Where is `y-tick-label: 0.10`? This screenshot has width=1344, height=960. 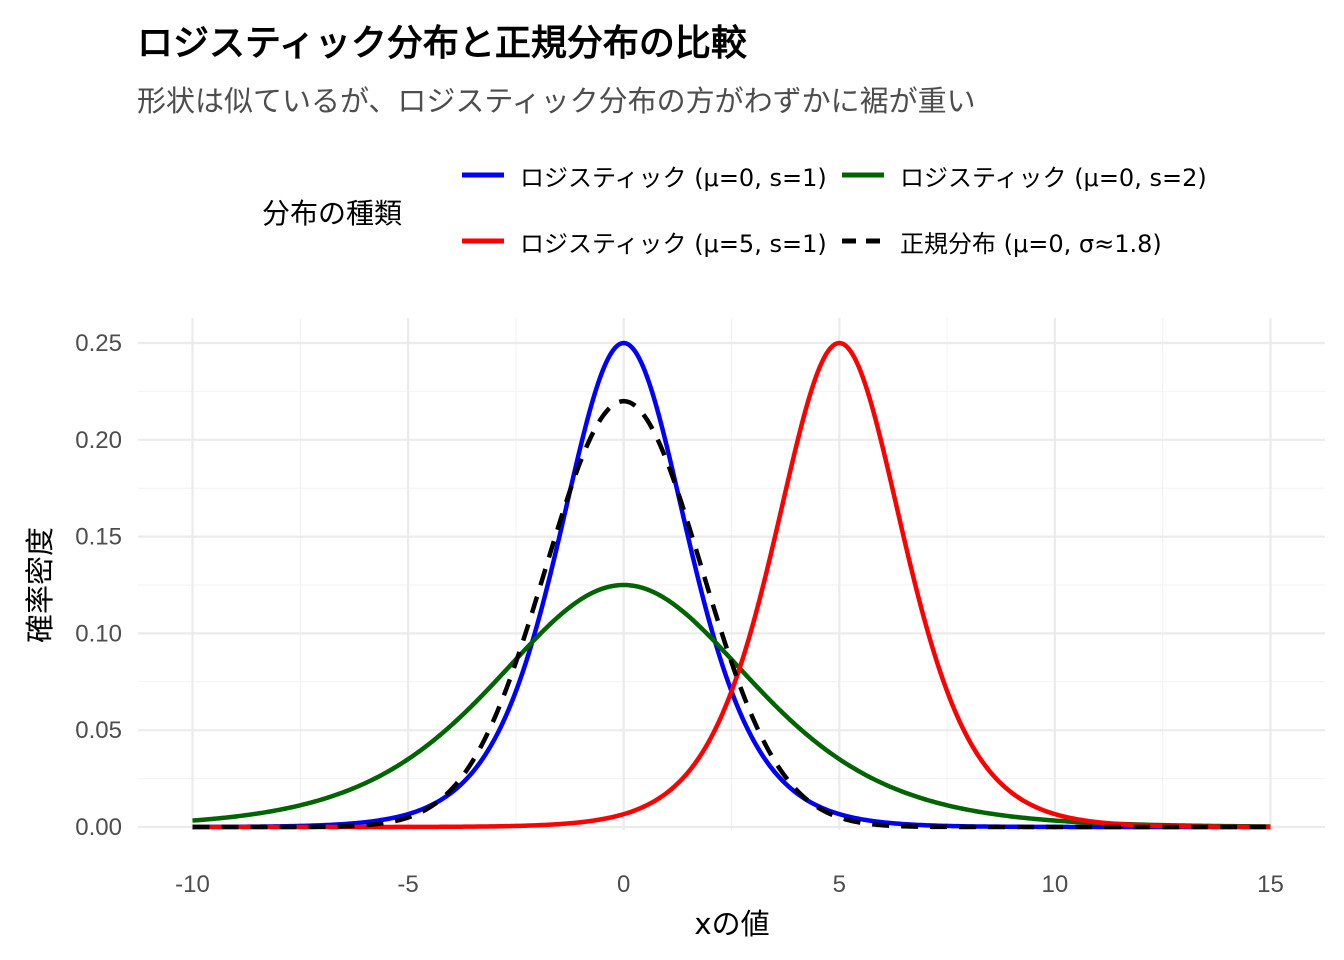 y-tick-label: 0.10 is located at coordinates (98, 633).